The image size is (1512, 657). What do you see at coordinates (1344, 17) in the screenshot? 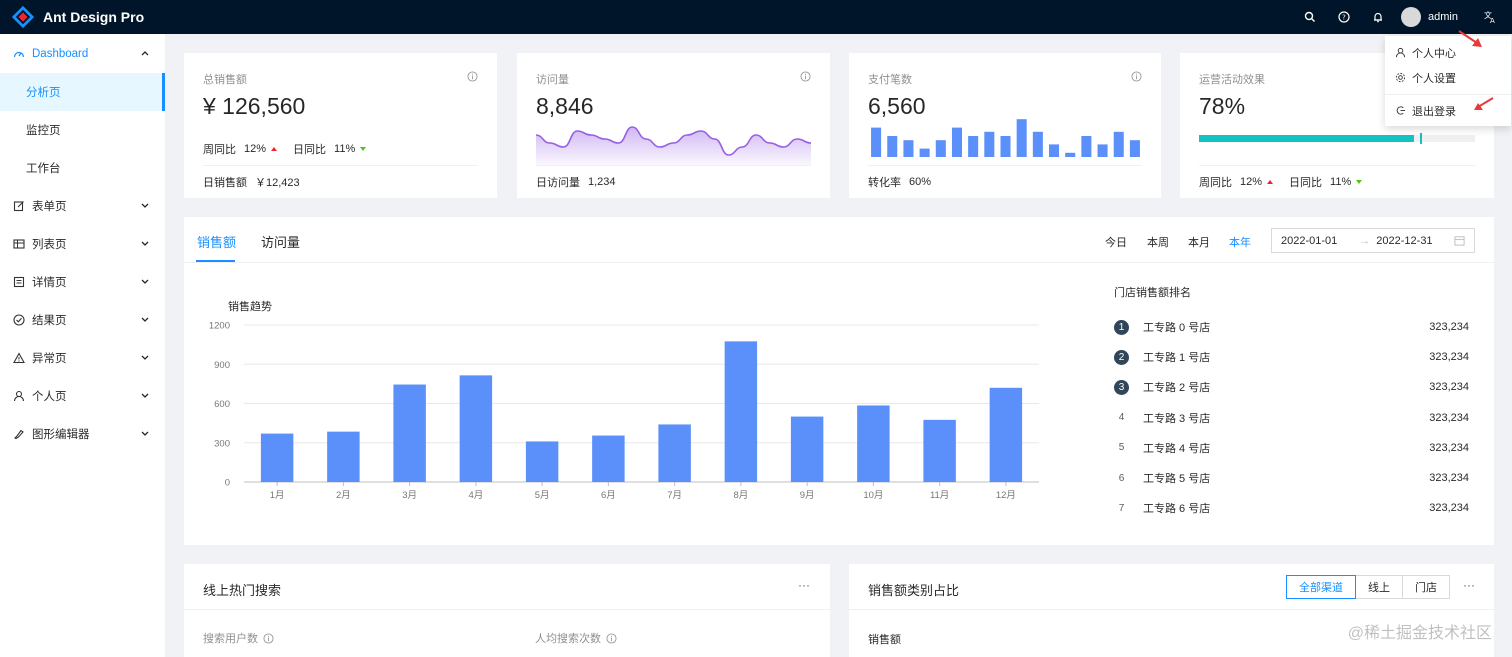
I see `question-icon: ?` at bounding box center [1344, 17].